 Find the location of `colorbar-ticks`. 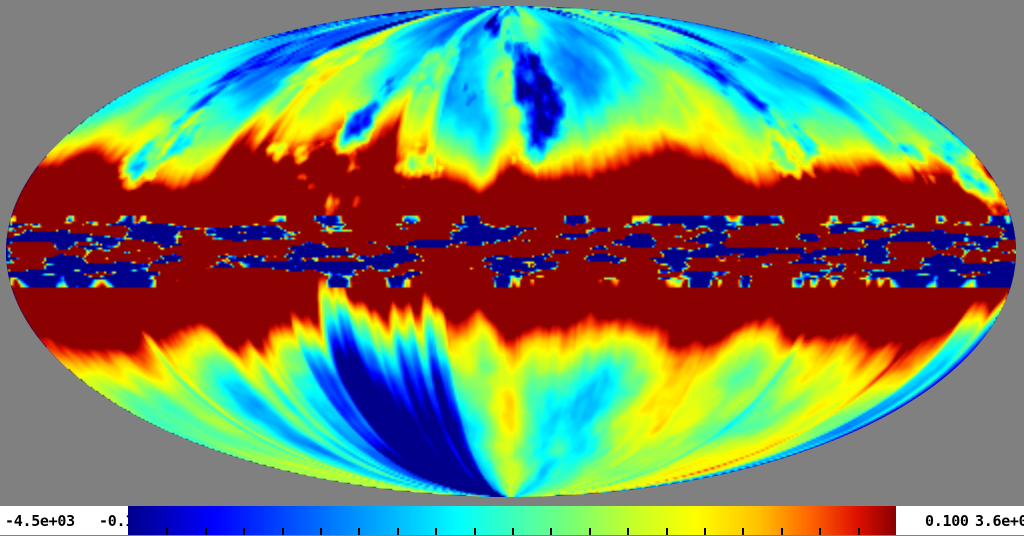

colorbar-ticks is located at coordinates (512, 531).